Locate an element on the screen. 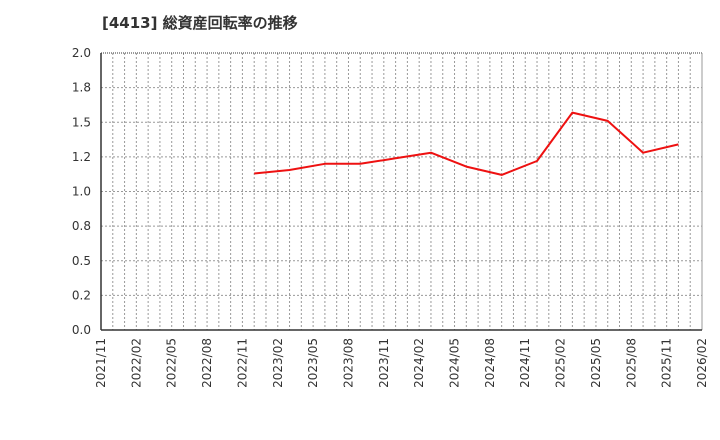  y-tick-label: 1.8 is located at coordinates (81, 88).